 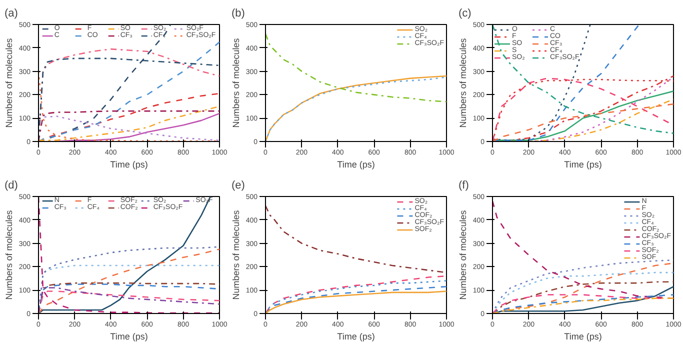 What do you see at coordinates (238, 14) in the screenshot?
I see `chart-title: (b)` at bounding box center [238, 14].